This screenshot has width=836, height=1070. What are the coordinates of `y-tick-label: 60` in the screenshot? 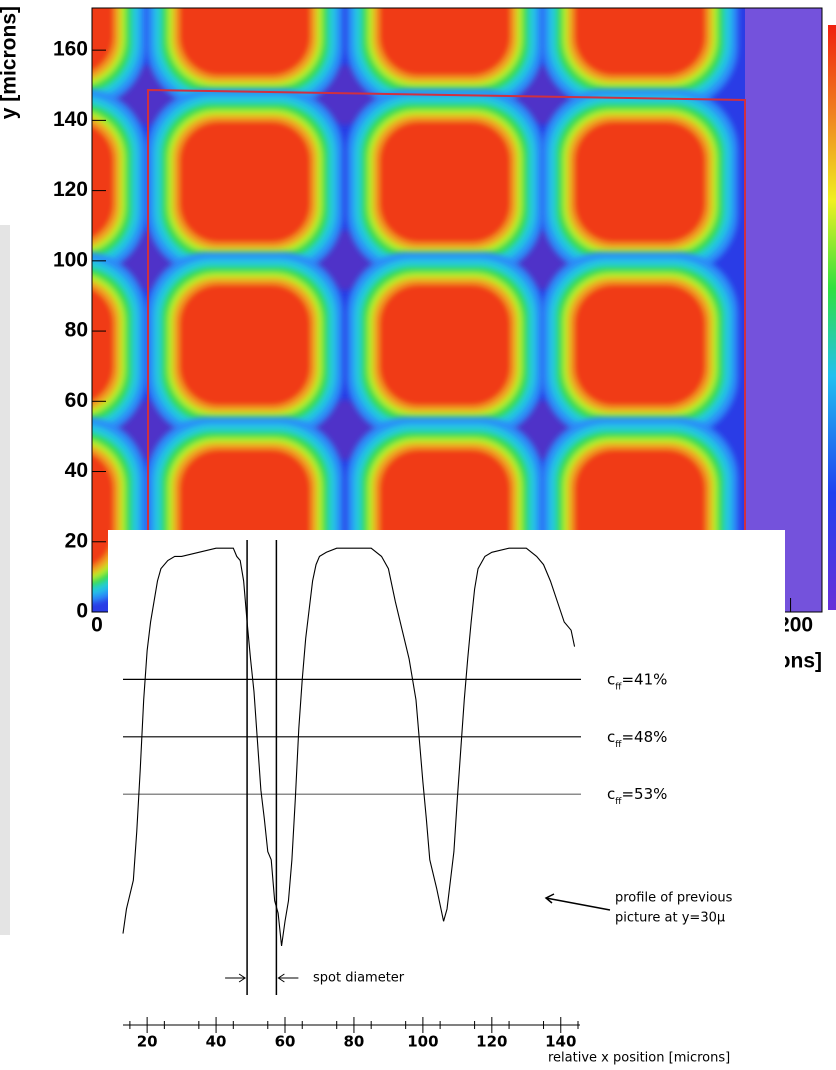 It's located at (76, 400).